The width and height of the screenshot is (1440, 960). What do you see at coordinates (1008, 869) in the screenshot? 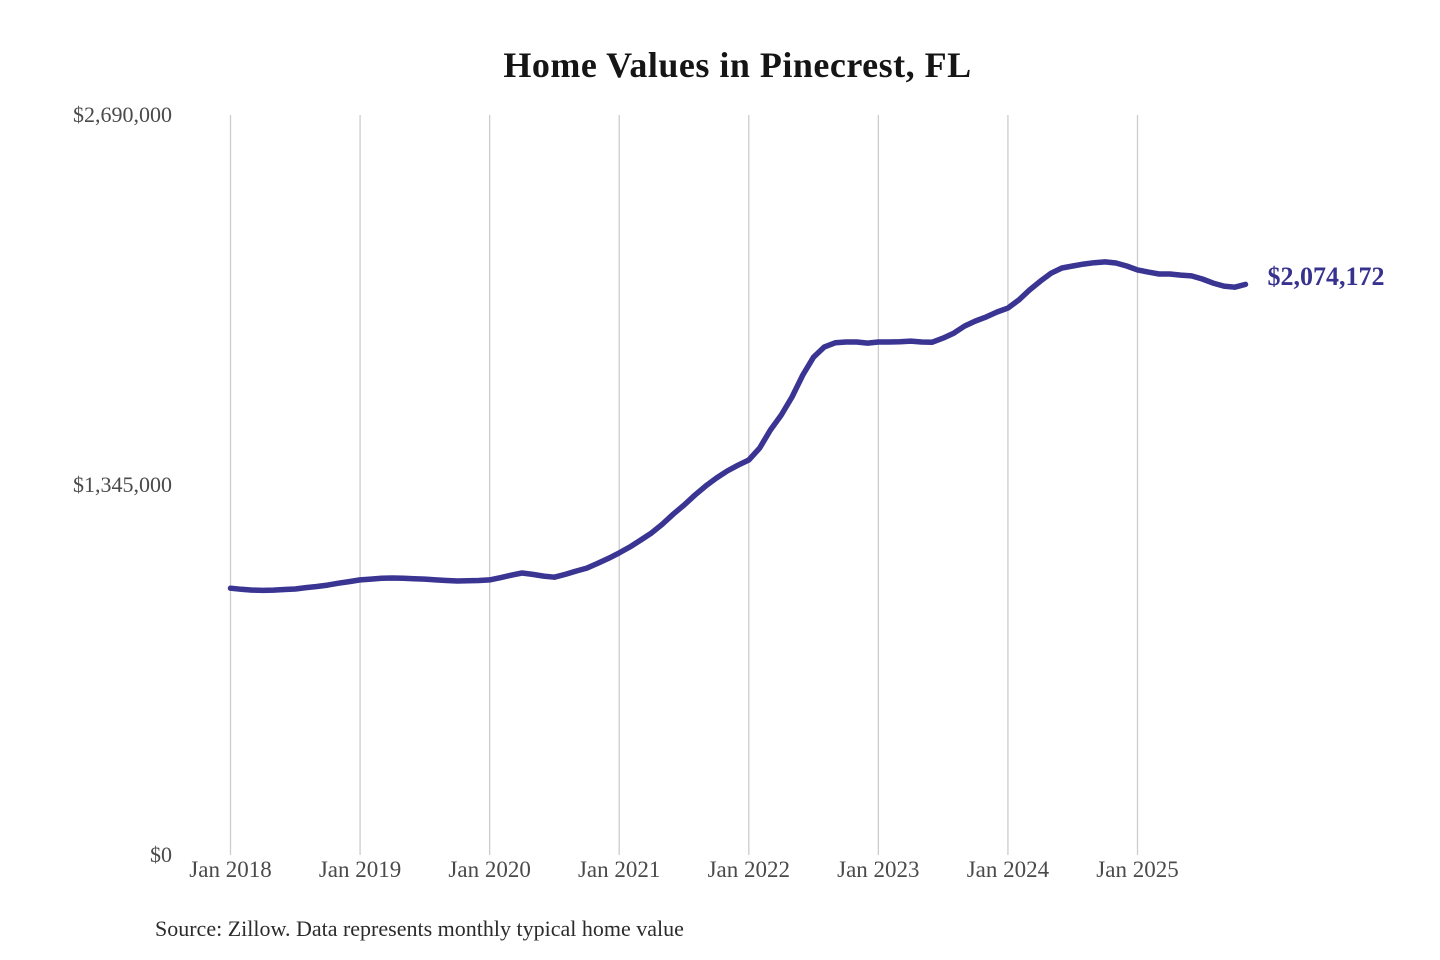
I see `x-axis-tick-label: Jan 2024` at bounding box center [1008, 869].